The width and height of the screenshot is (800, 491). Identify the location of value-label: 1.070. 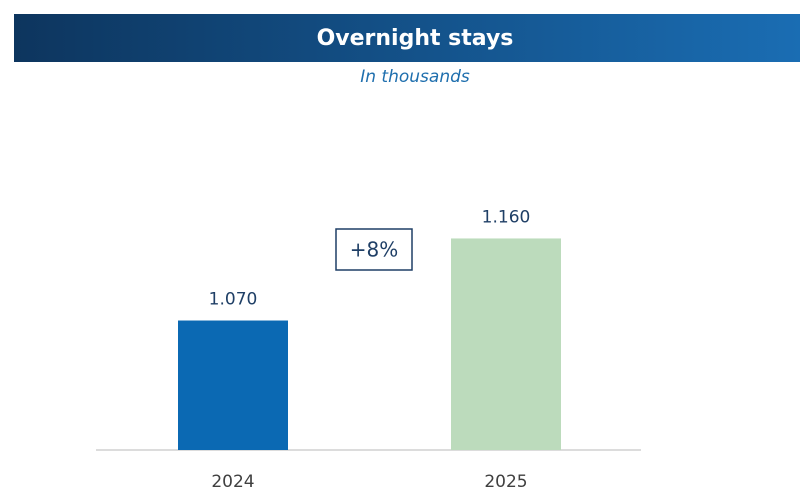
(233, 300).